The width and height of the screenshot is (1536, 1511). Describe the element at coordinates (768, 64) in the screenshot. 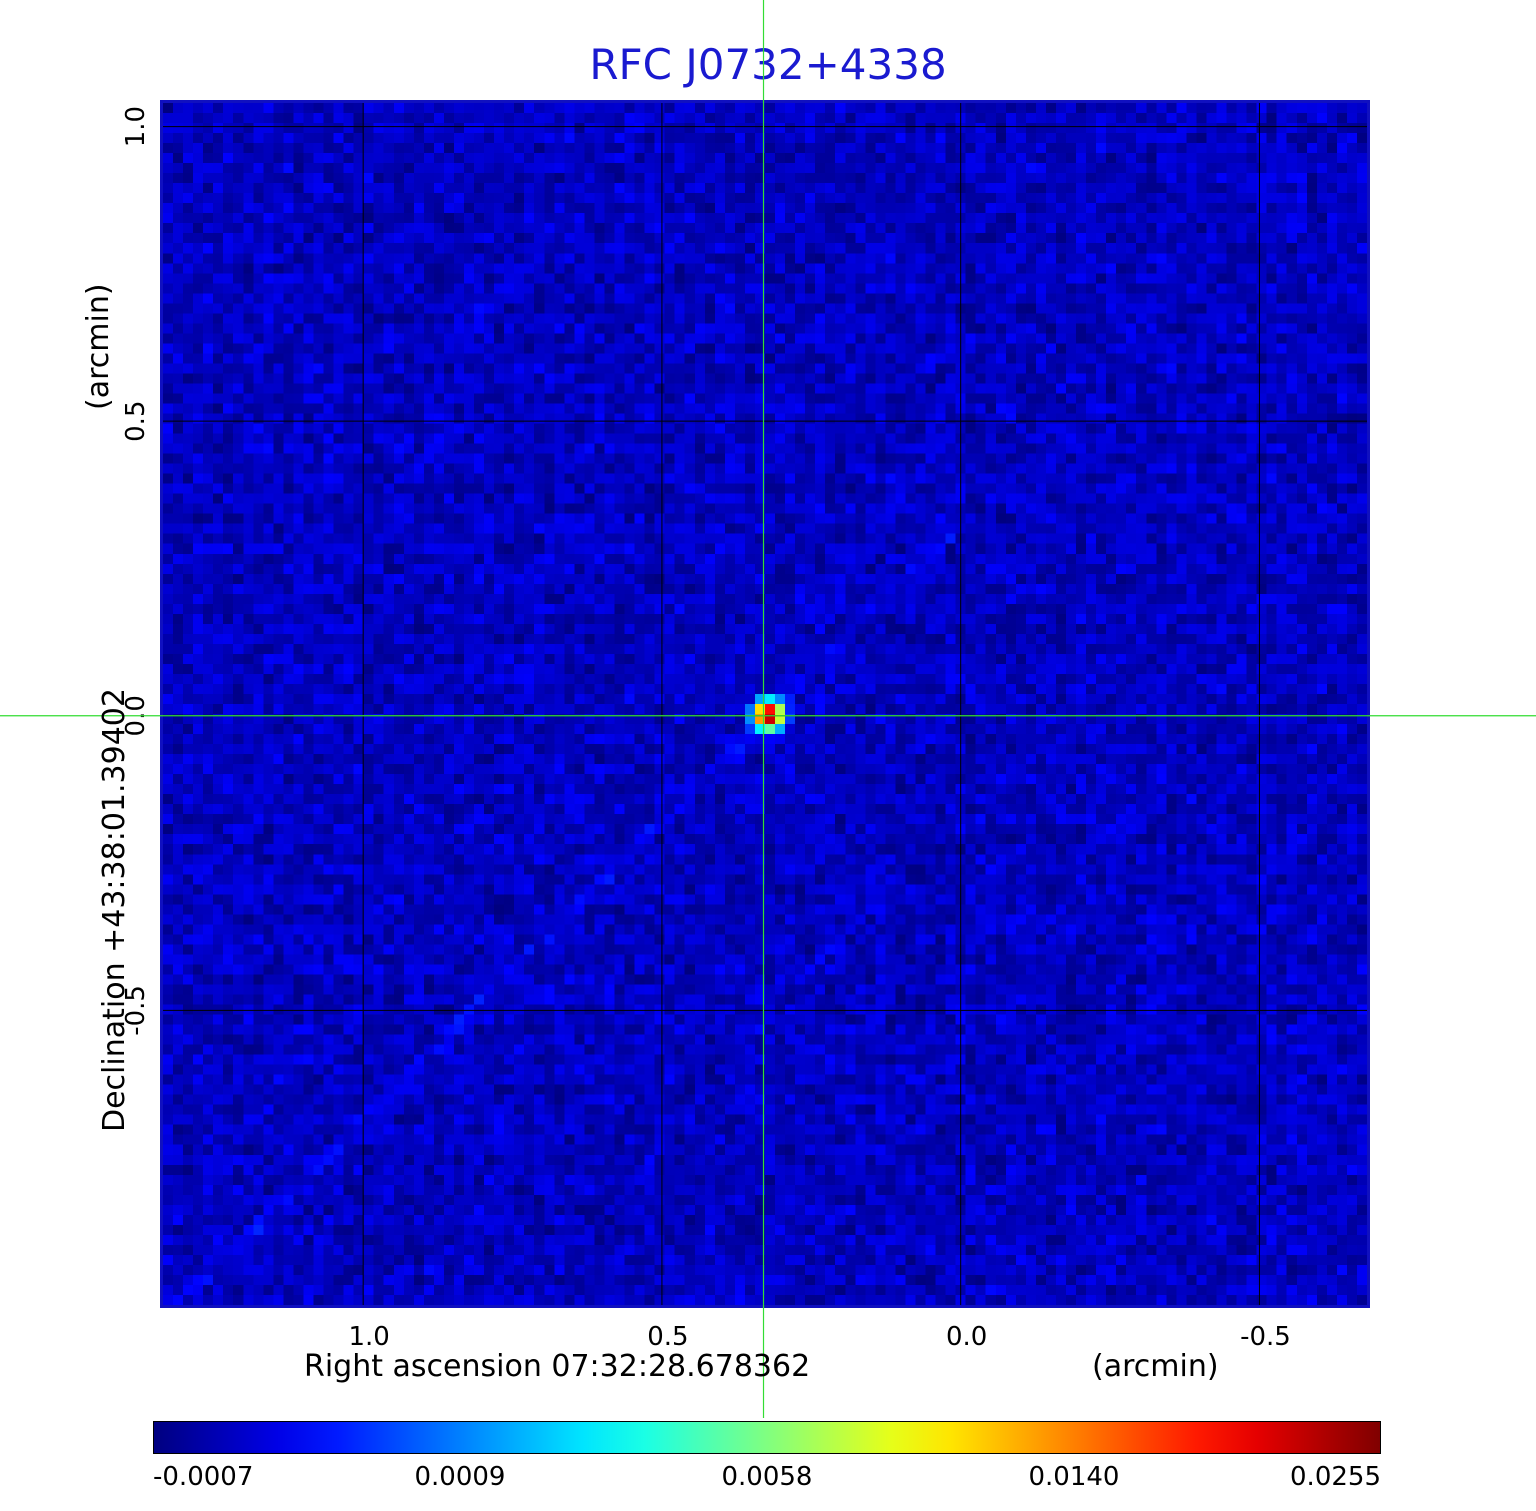

I see `chart-title: RFC J0732+4338` at that location.